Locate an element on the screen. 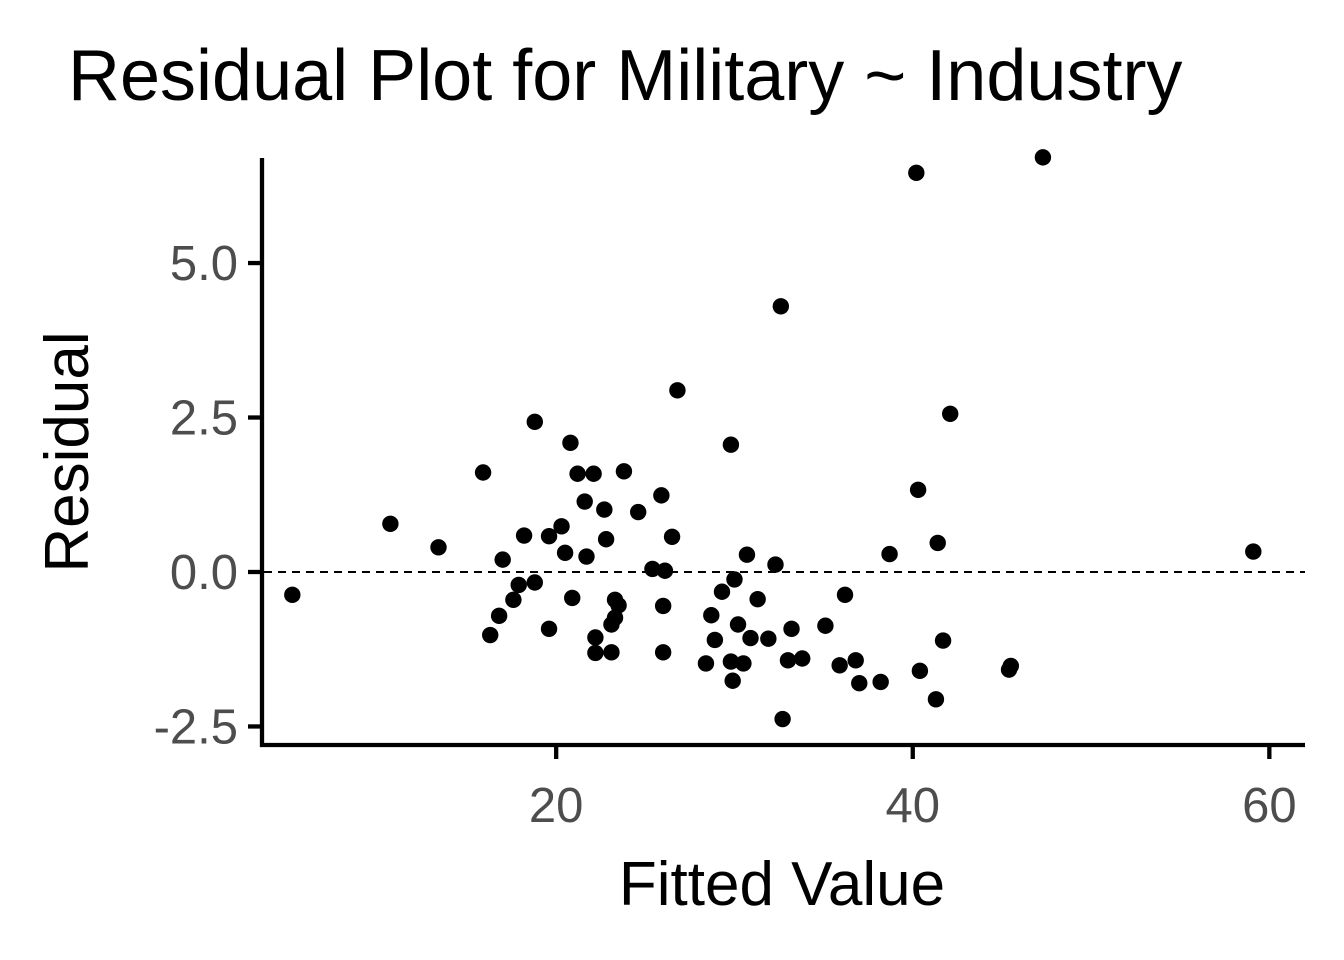  x-tick-label: 40 is located at coordinates (913, 806).